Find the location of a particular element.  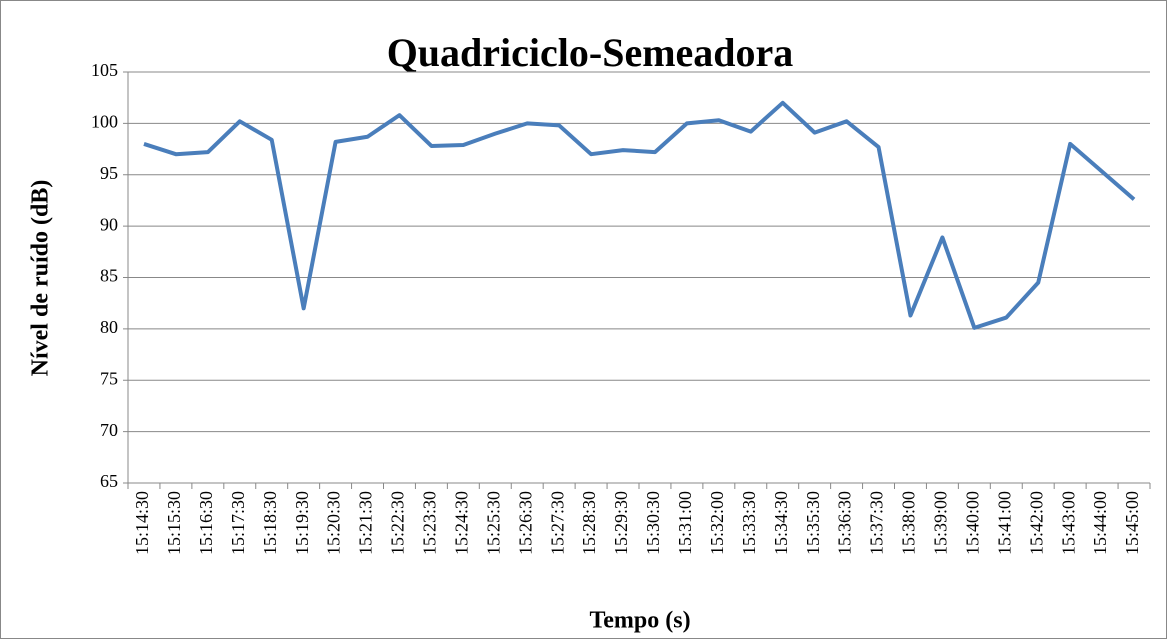

x-tick-label: 15:38:00 is located at coordinates (909, 523).